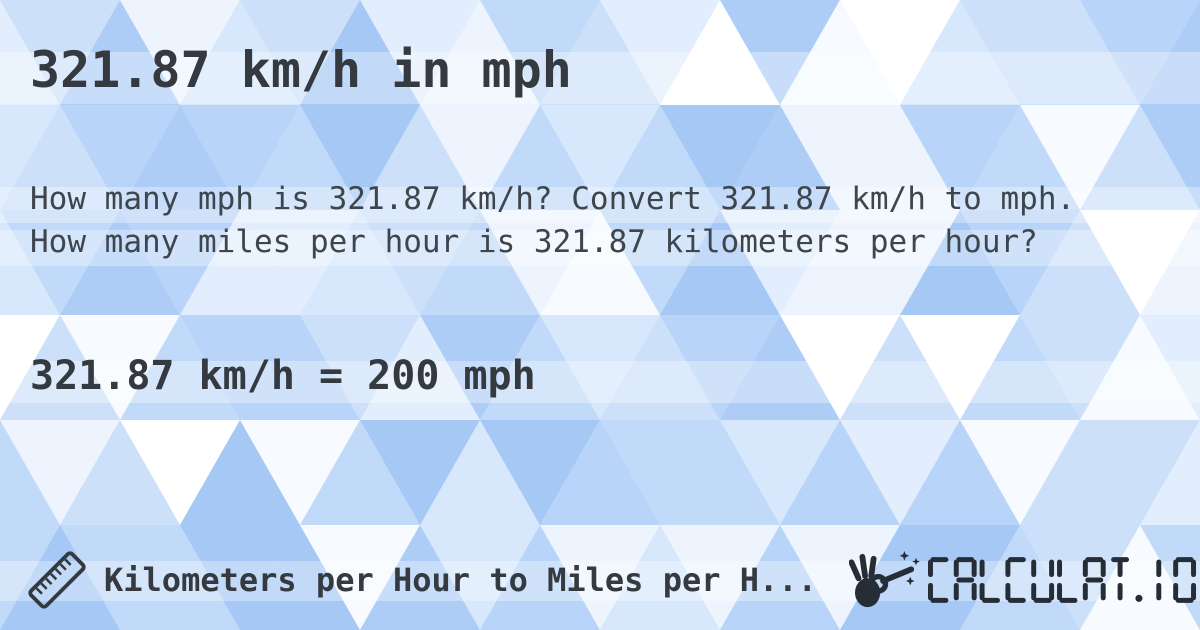  Describe the element at coordinates (1061, 580) in the screenshot. I see `calculatio-logo-wordmark` at that location.